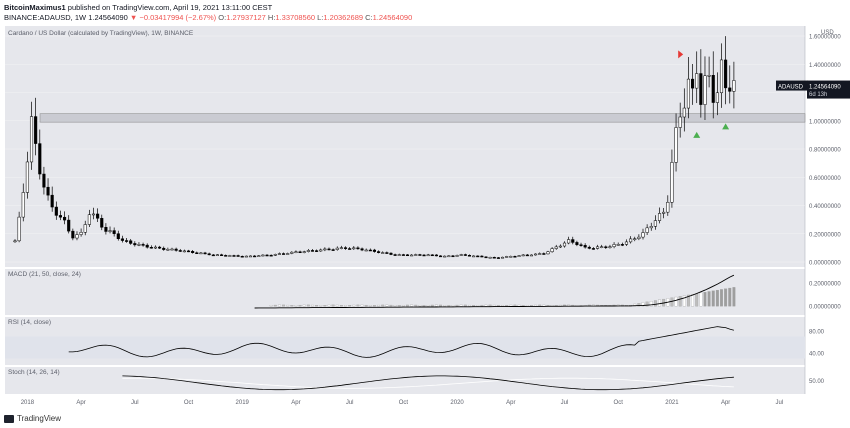 The height and width of the screenshot is (428, 850). Describe the element at coordinates (825, 122) in the screenshot. I see `y-tick-label: 1.00000000` at that location.